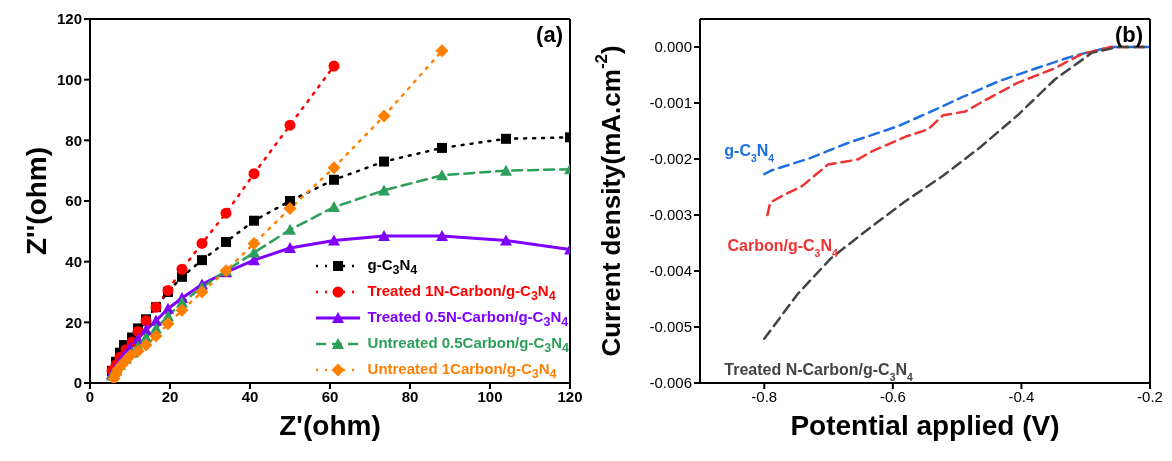 Image resolution: width=1172 pixels, height=461 pixels. Describe the element at coordinates (749, 153) in the screenshot. I see `series-label: g-C$_{3}$N$_{4}$` at that location.